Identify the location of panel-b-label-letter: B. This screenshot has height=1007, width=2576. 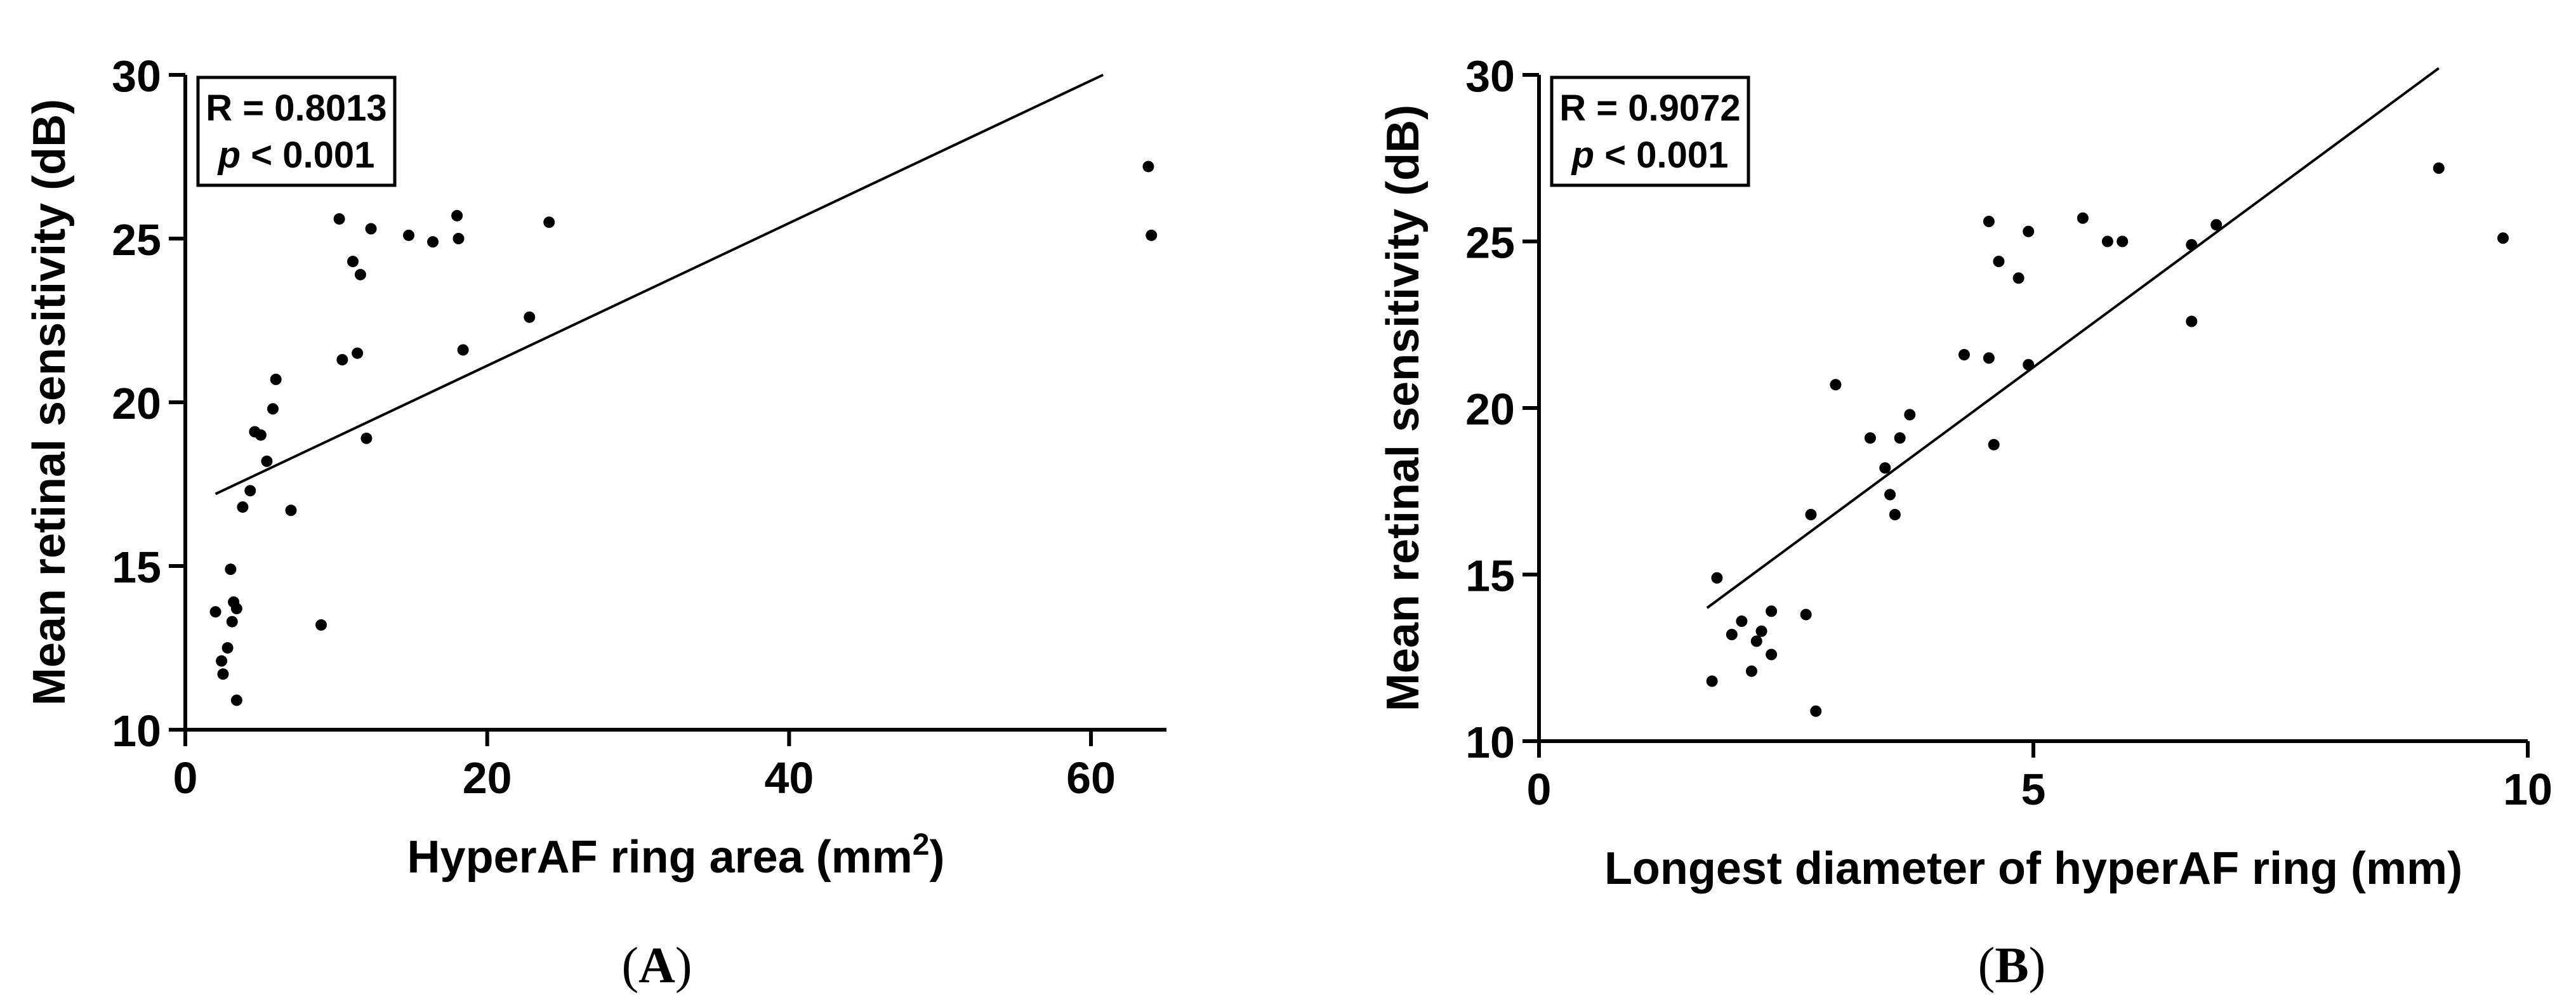
(2012, 966).